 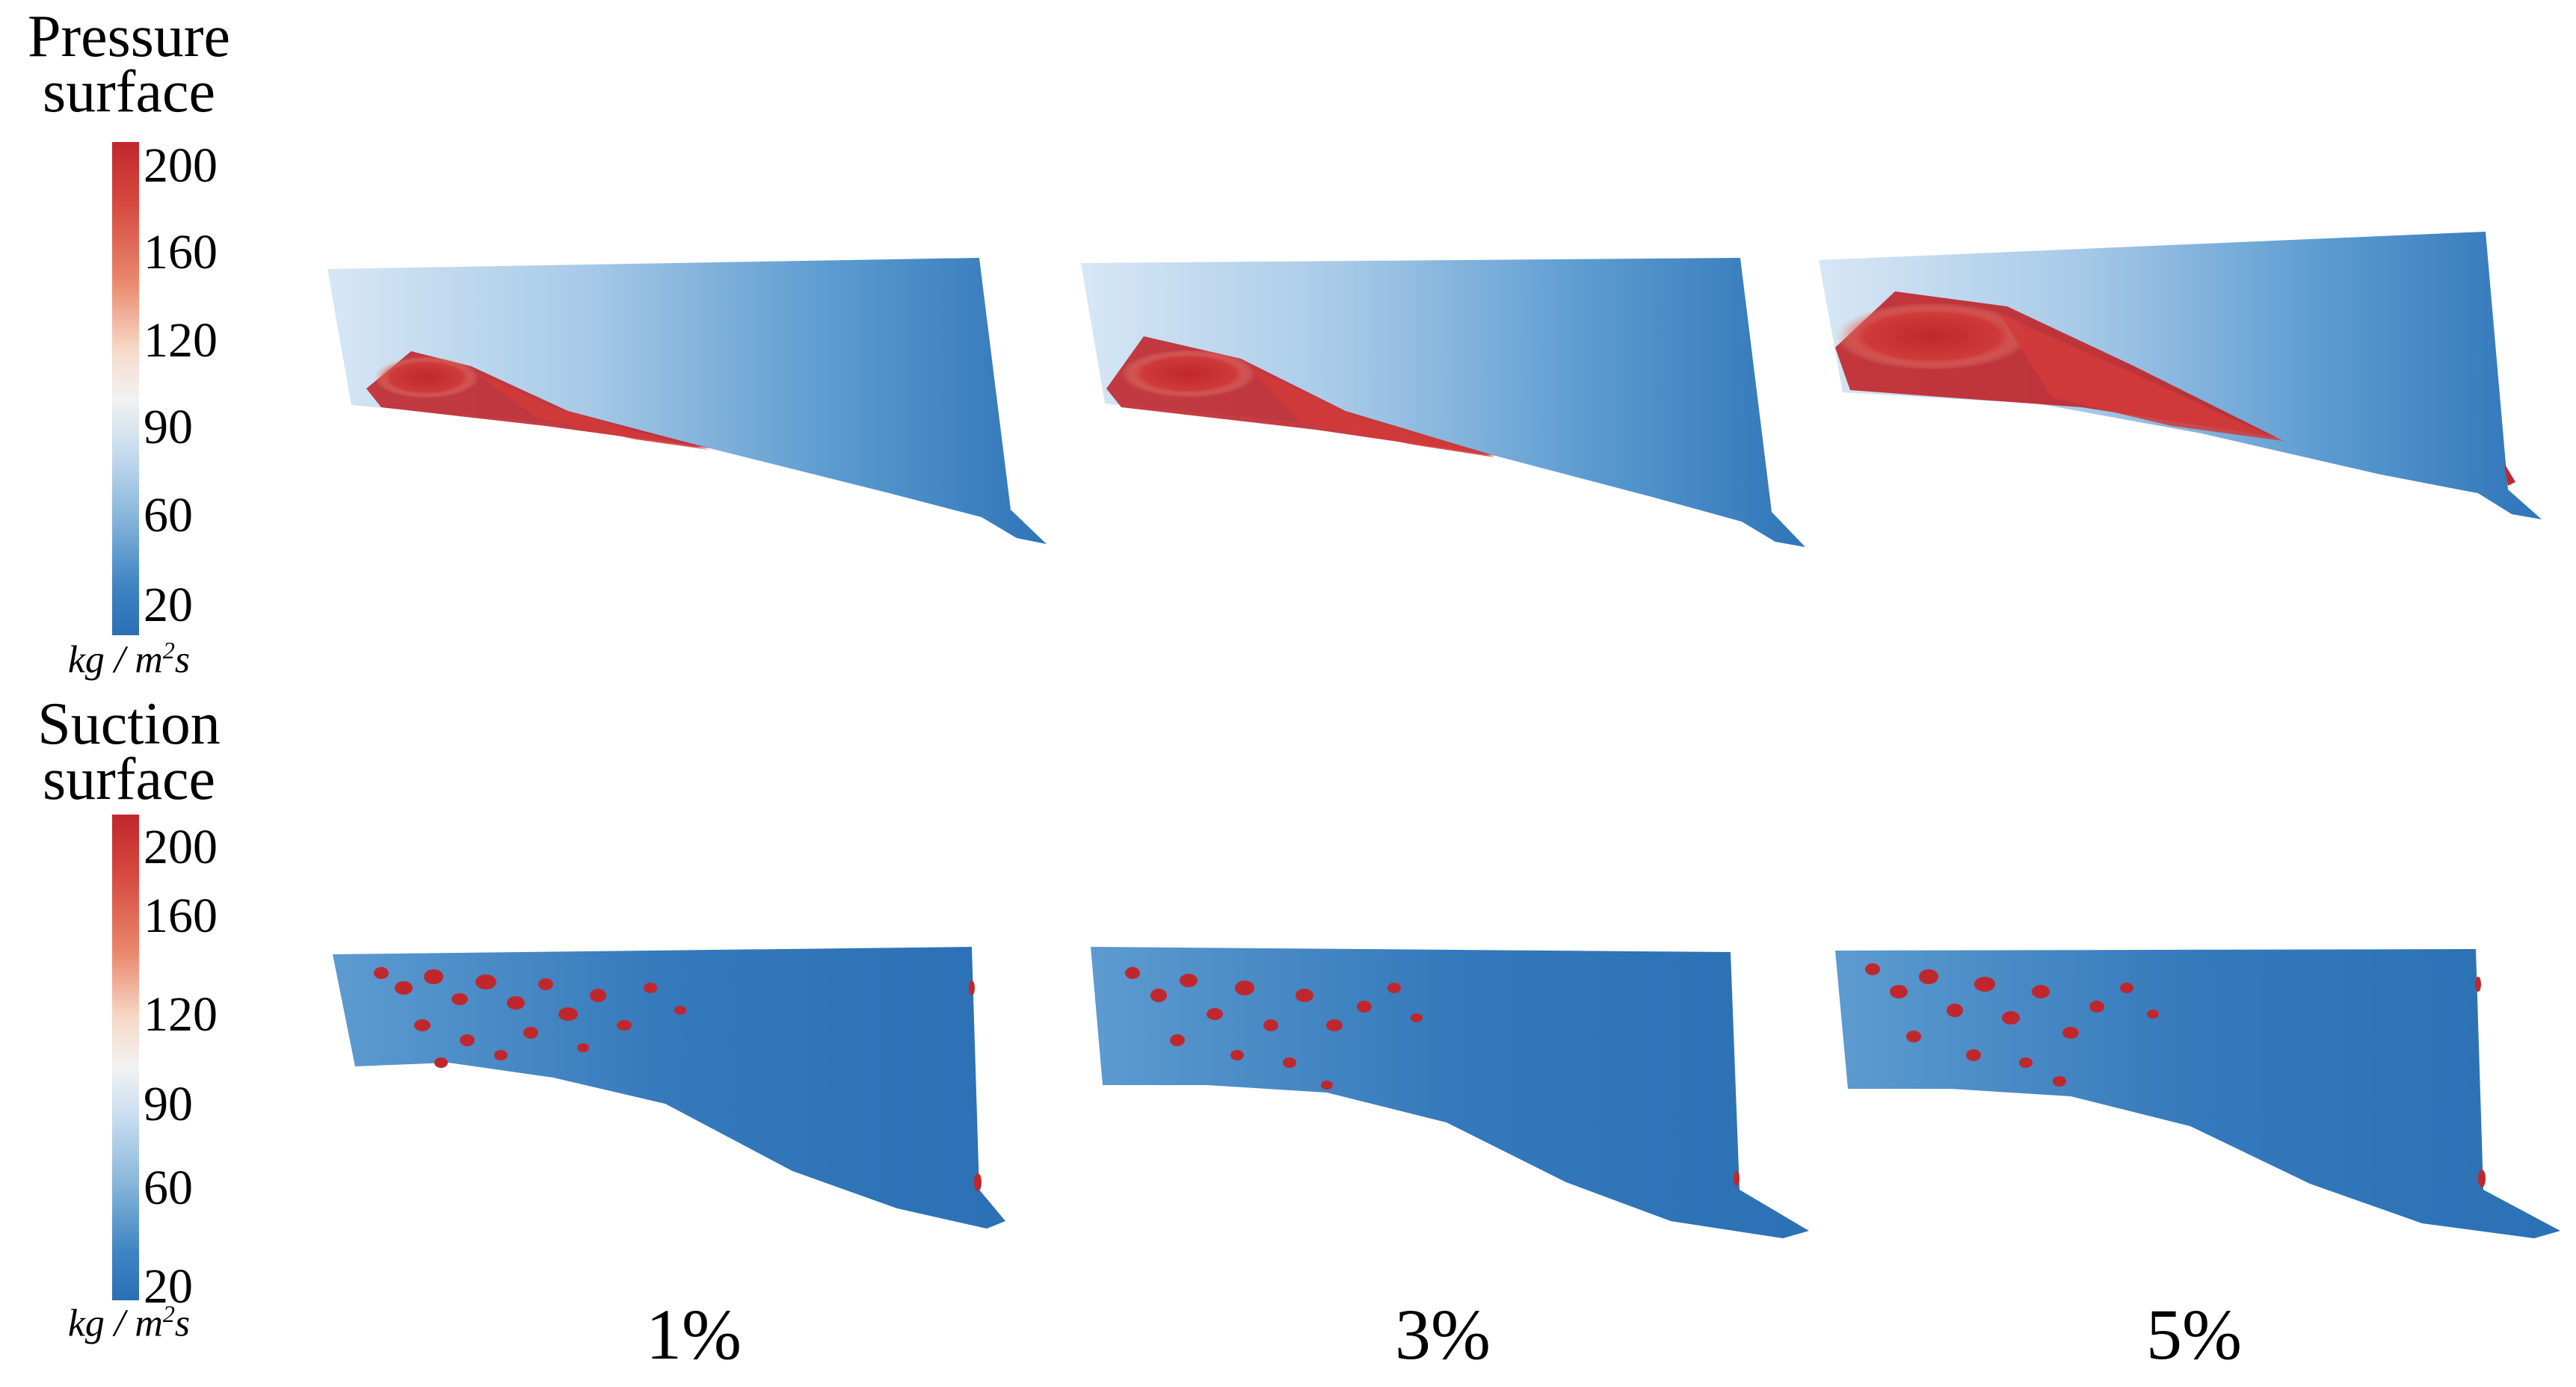 What do you see at coordinates (2180, 375) in the screenshot?
I see `pressure-blade-5pct` at bounding box center [2180, 375].